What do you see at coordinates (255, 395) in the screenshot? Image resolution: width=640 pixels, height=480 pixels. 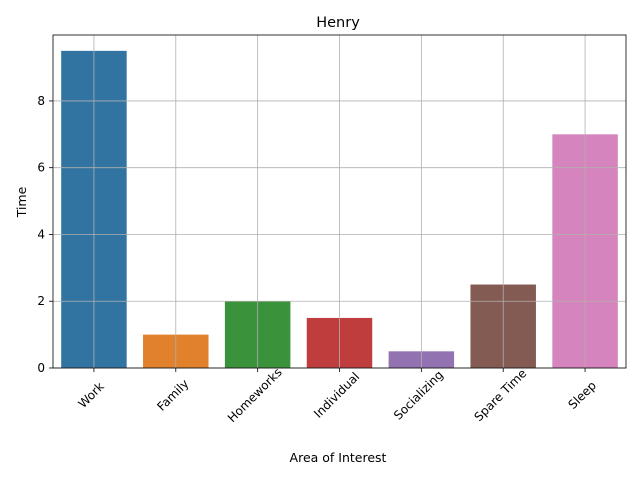 I see `x-tick-label: Homeworks` at bounding box center [255, 395].